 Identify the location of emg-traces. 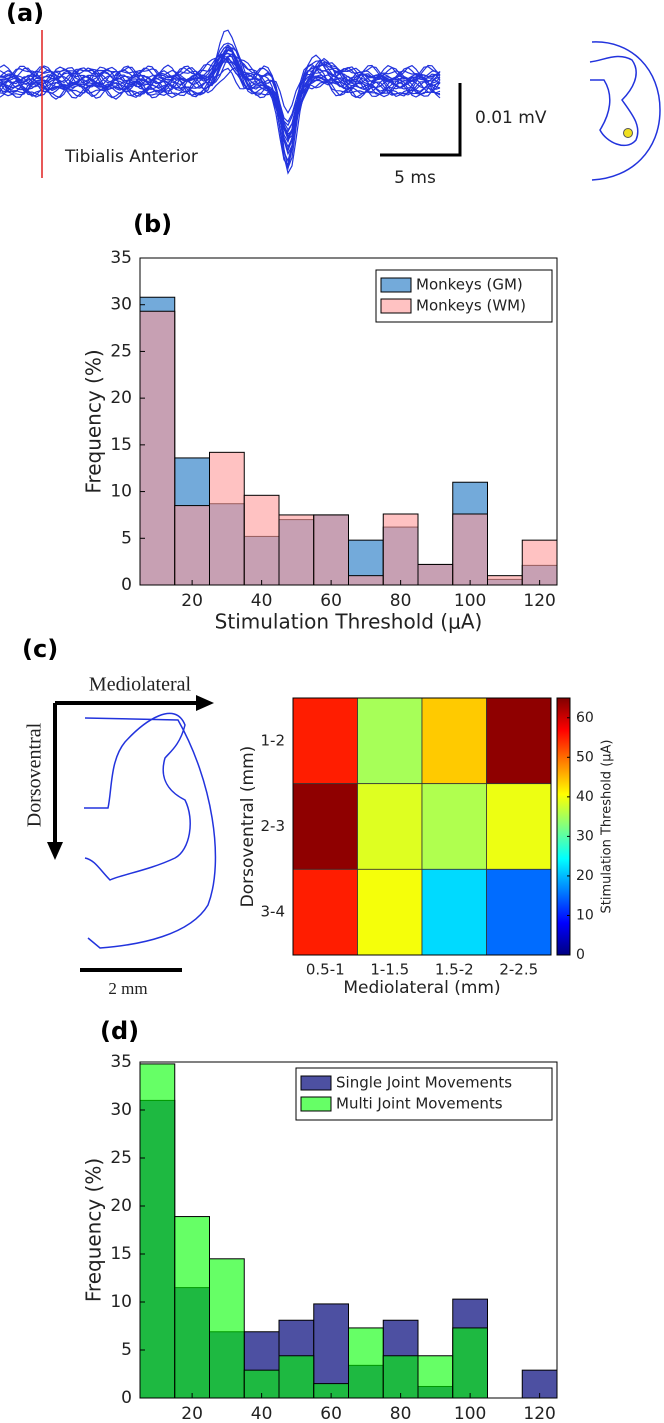
(220, 102).